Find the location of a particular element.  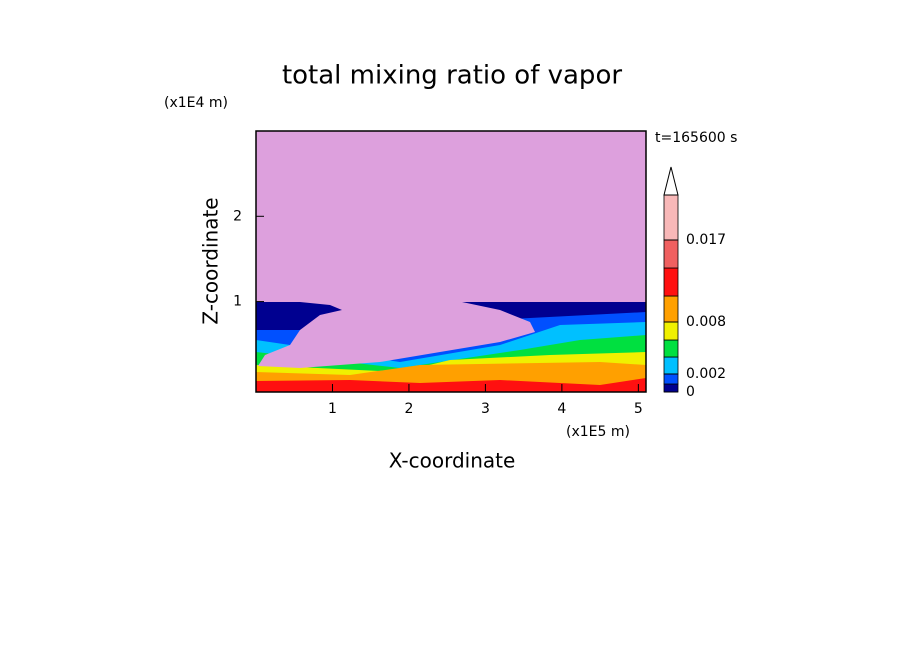

colorbar-tick-label: 0.002 is located at coordinates (706, 374).